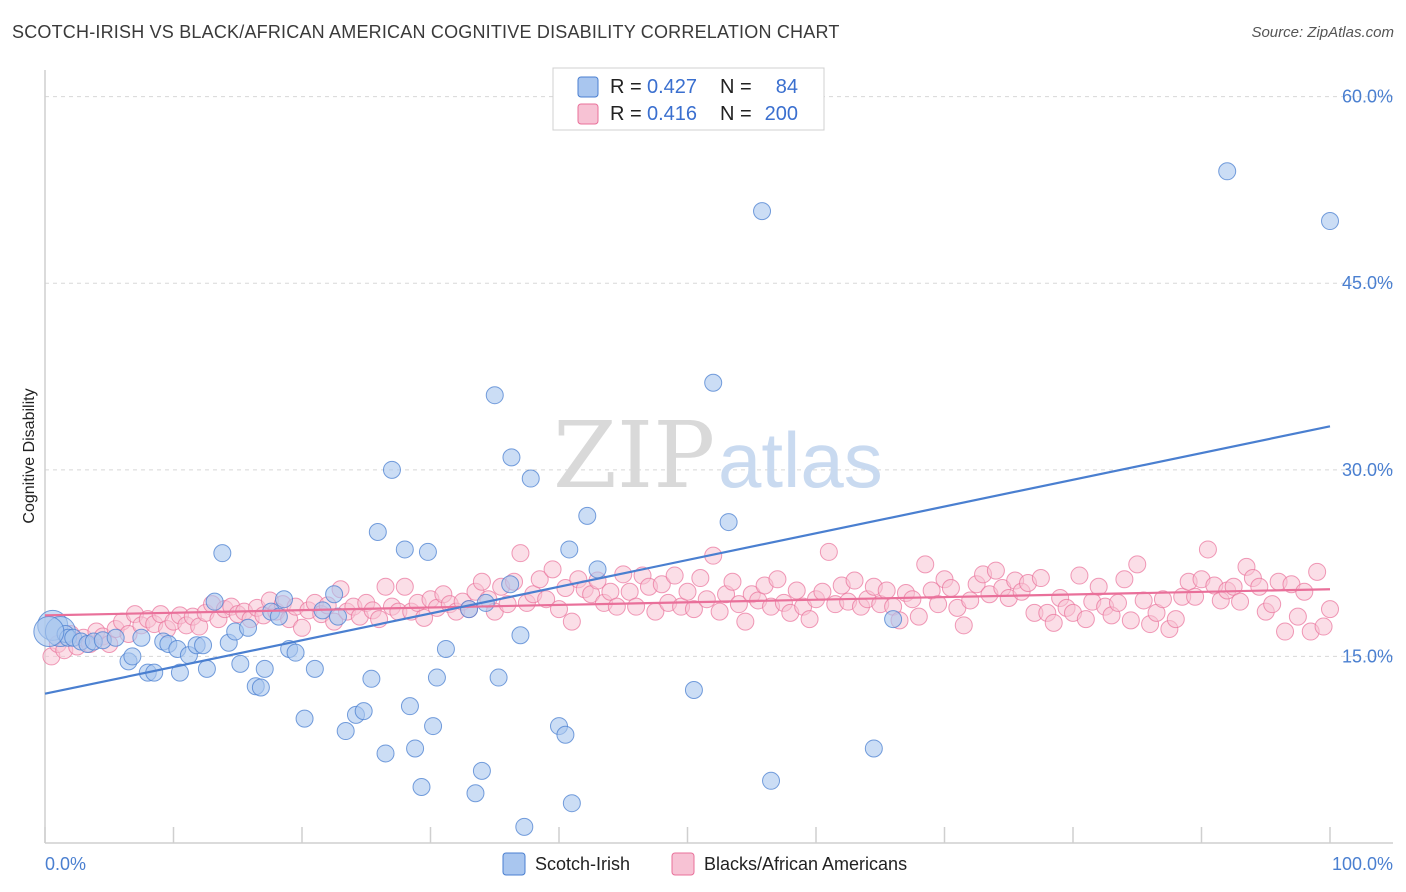 This screenshot has width=1406, height=892. Describe the element at coordinates (514, 864) in the screenshot. I see `bottom-legend-swatch-blue` at that location.